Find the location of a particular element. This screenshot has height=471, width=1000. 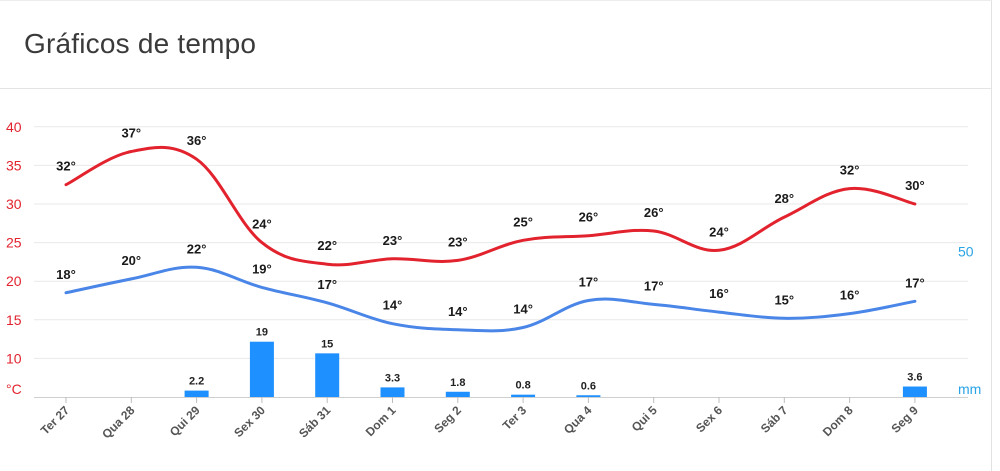

precipitation-labels: 2.2 19 15 3.3 1.8 0.8 0.6 3.6 is located at coordinates (556, 360).